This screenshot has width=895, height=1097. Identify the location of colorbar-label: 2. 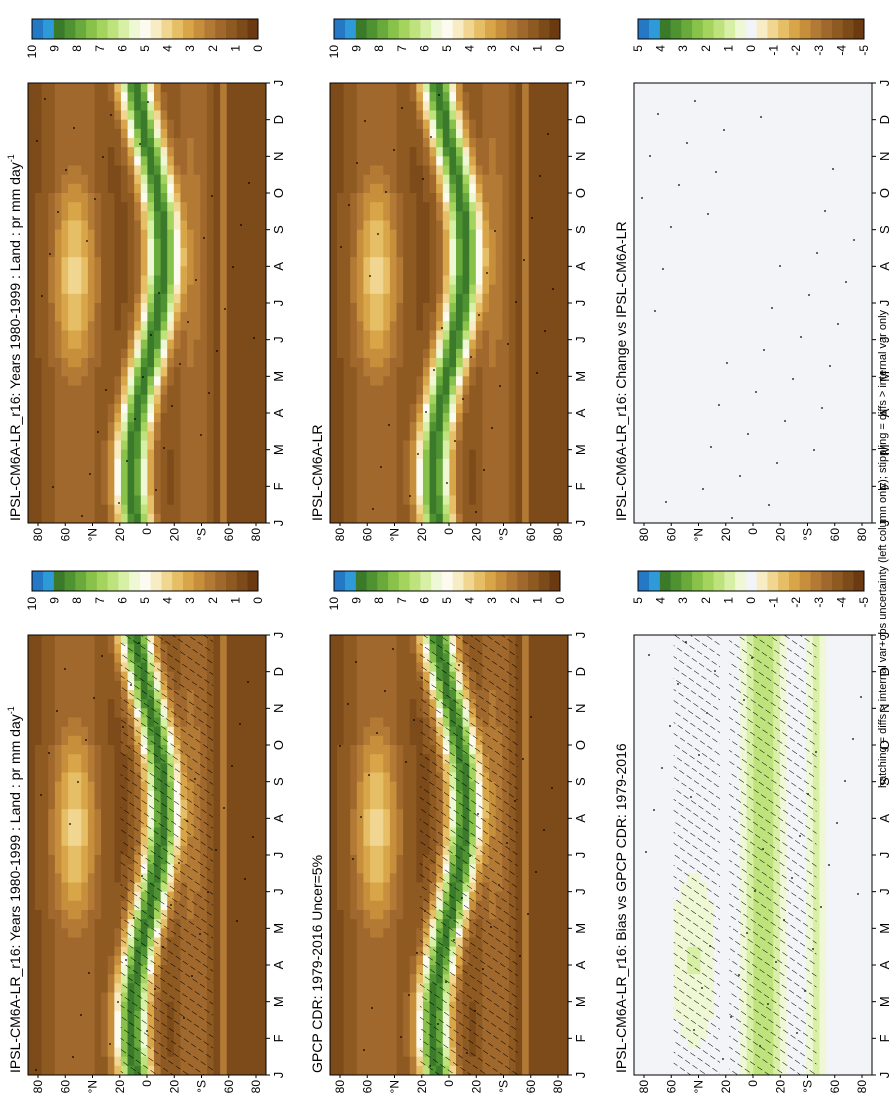
(213, 48).